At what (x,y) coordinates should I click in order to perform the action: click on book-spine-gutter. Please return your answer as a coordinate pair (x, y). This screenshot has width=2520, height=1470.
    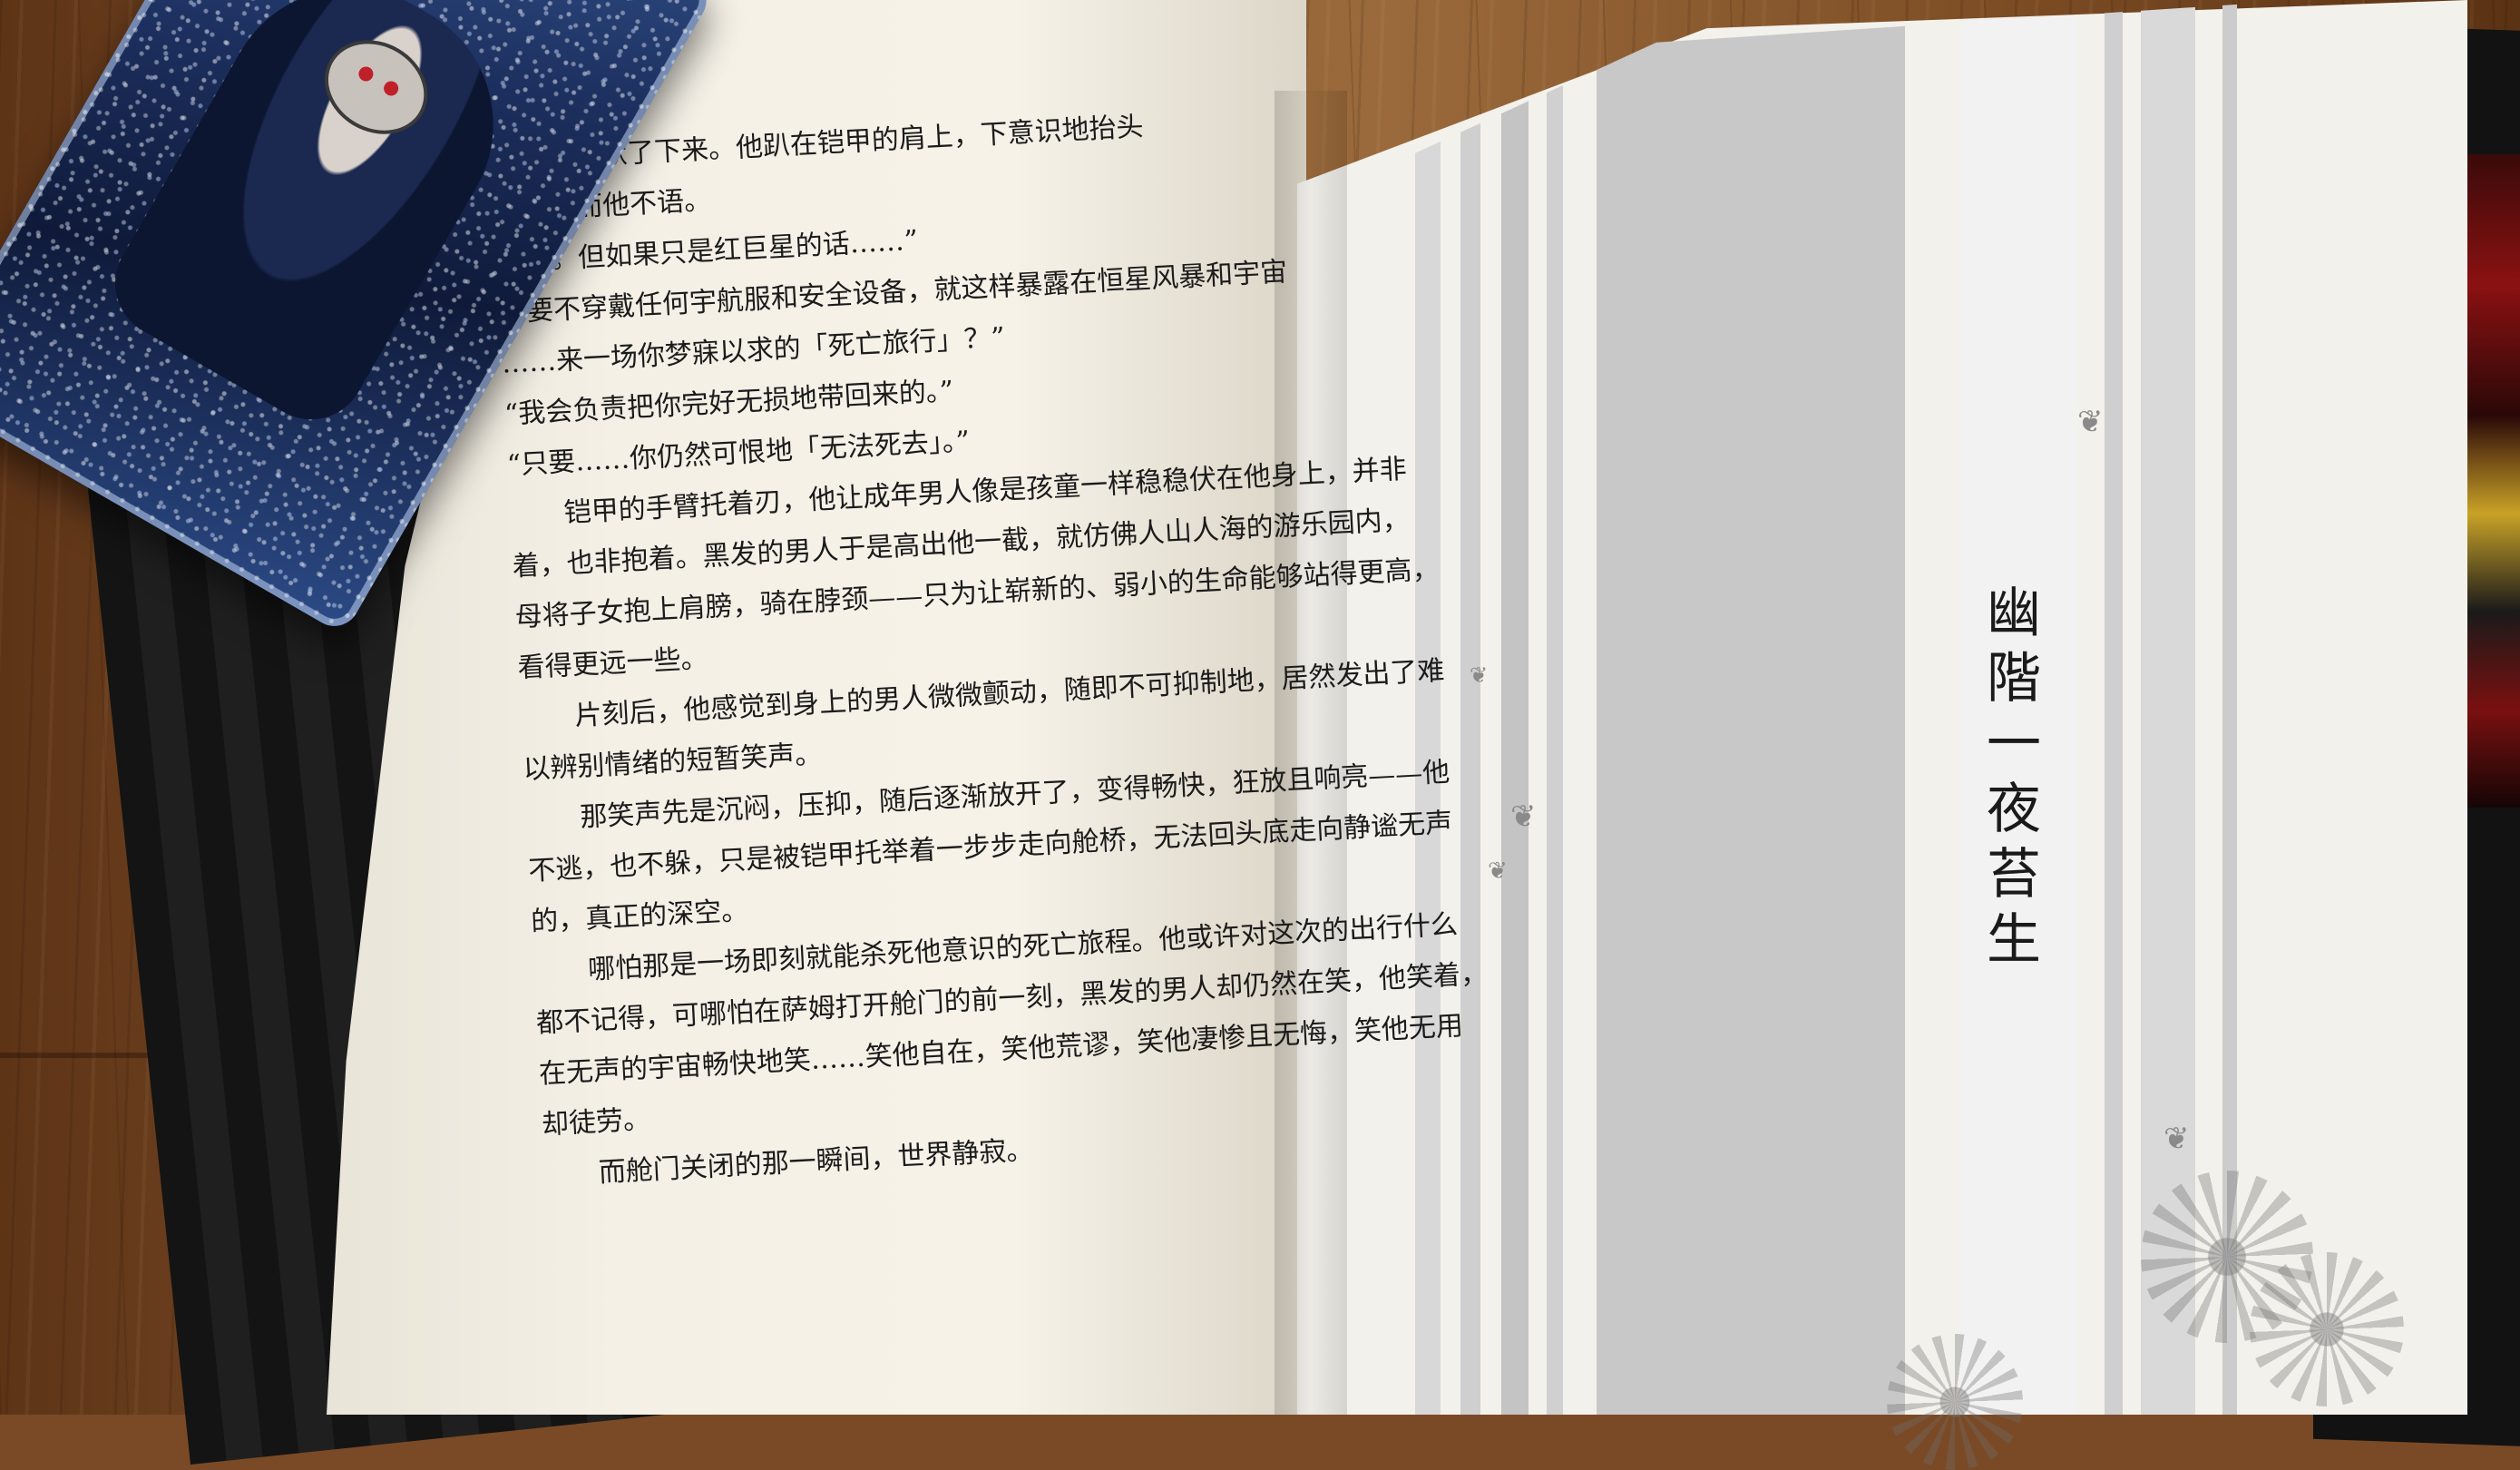
    Looking at the image, I should click on (1311, 753).